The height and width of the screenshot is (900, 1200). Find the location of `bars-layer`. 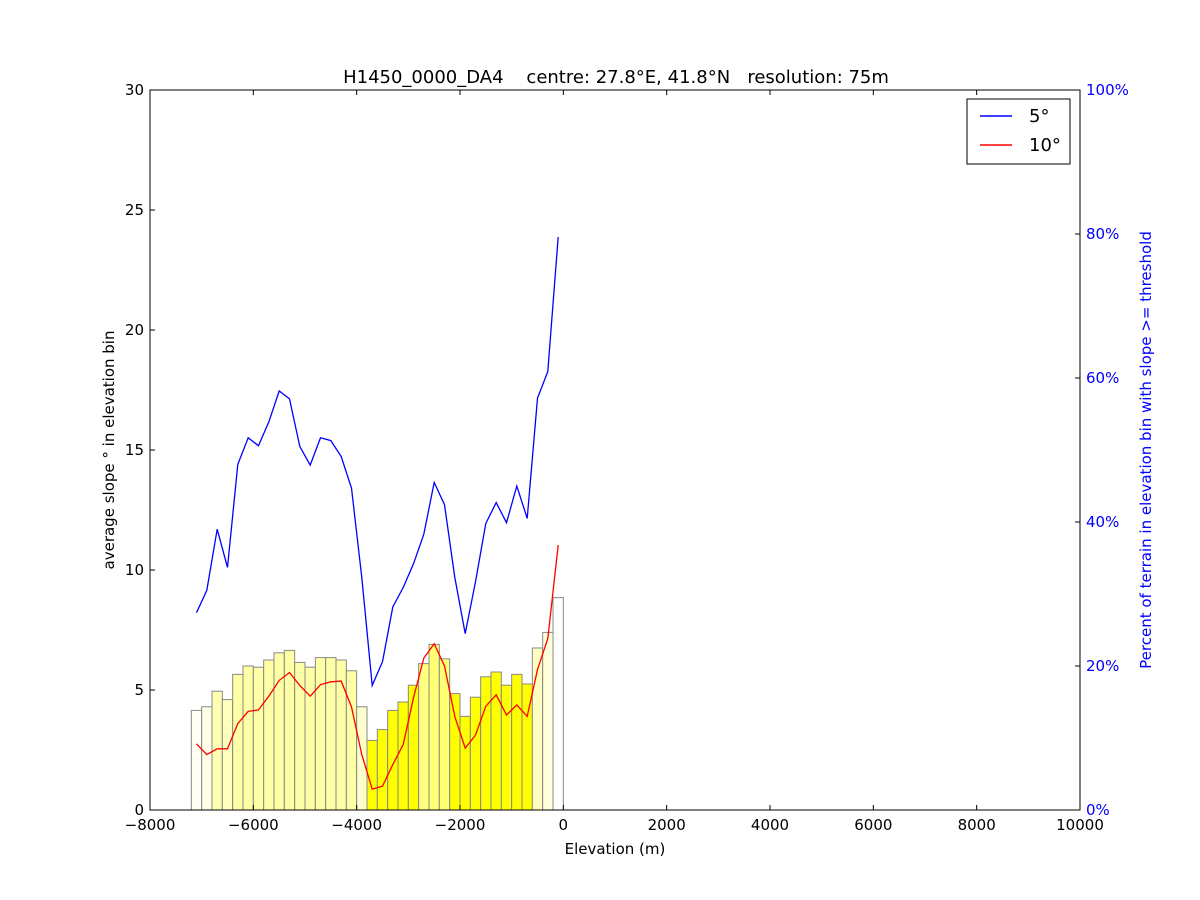

bars-layer is located at coordinates (377, 704).